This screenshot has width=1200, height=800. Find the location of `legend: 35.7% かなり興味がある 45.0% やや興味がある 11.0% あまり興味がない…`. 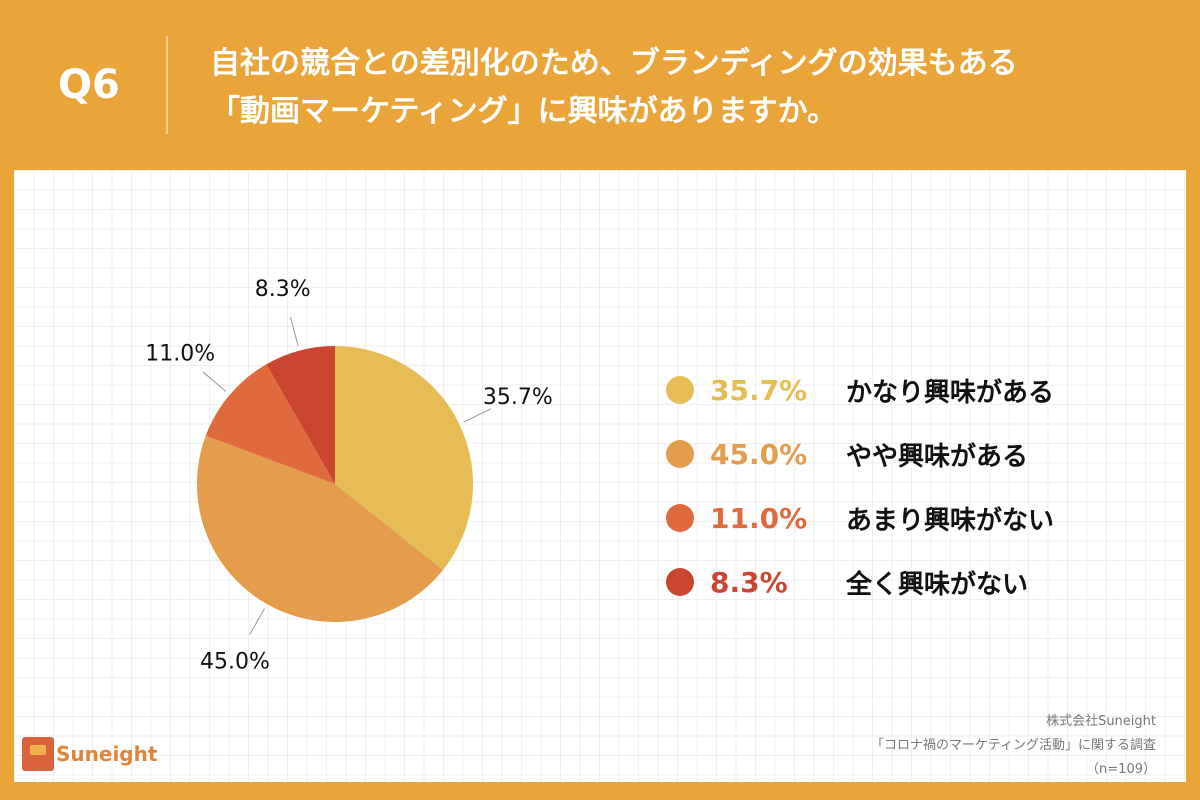

legend: 35.7% かなり興味がある 45.0% やや興味がある 11.0% あまり興味がない… is located at coordinates (860, 486).